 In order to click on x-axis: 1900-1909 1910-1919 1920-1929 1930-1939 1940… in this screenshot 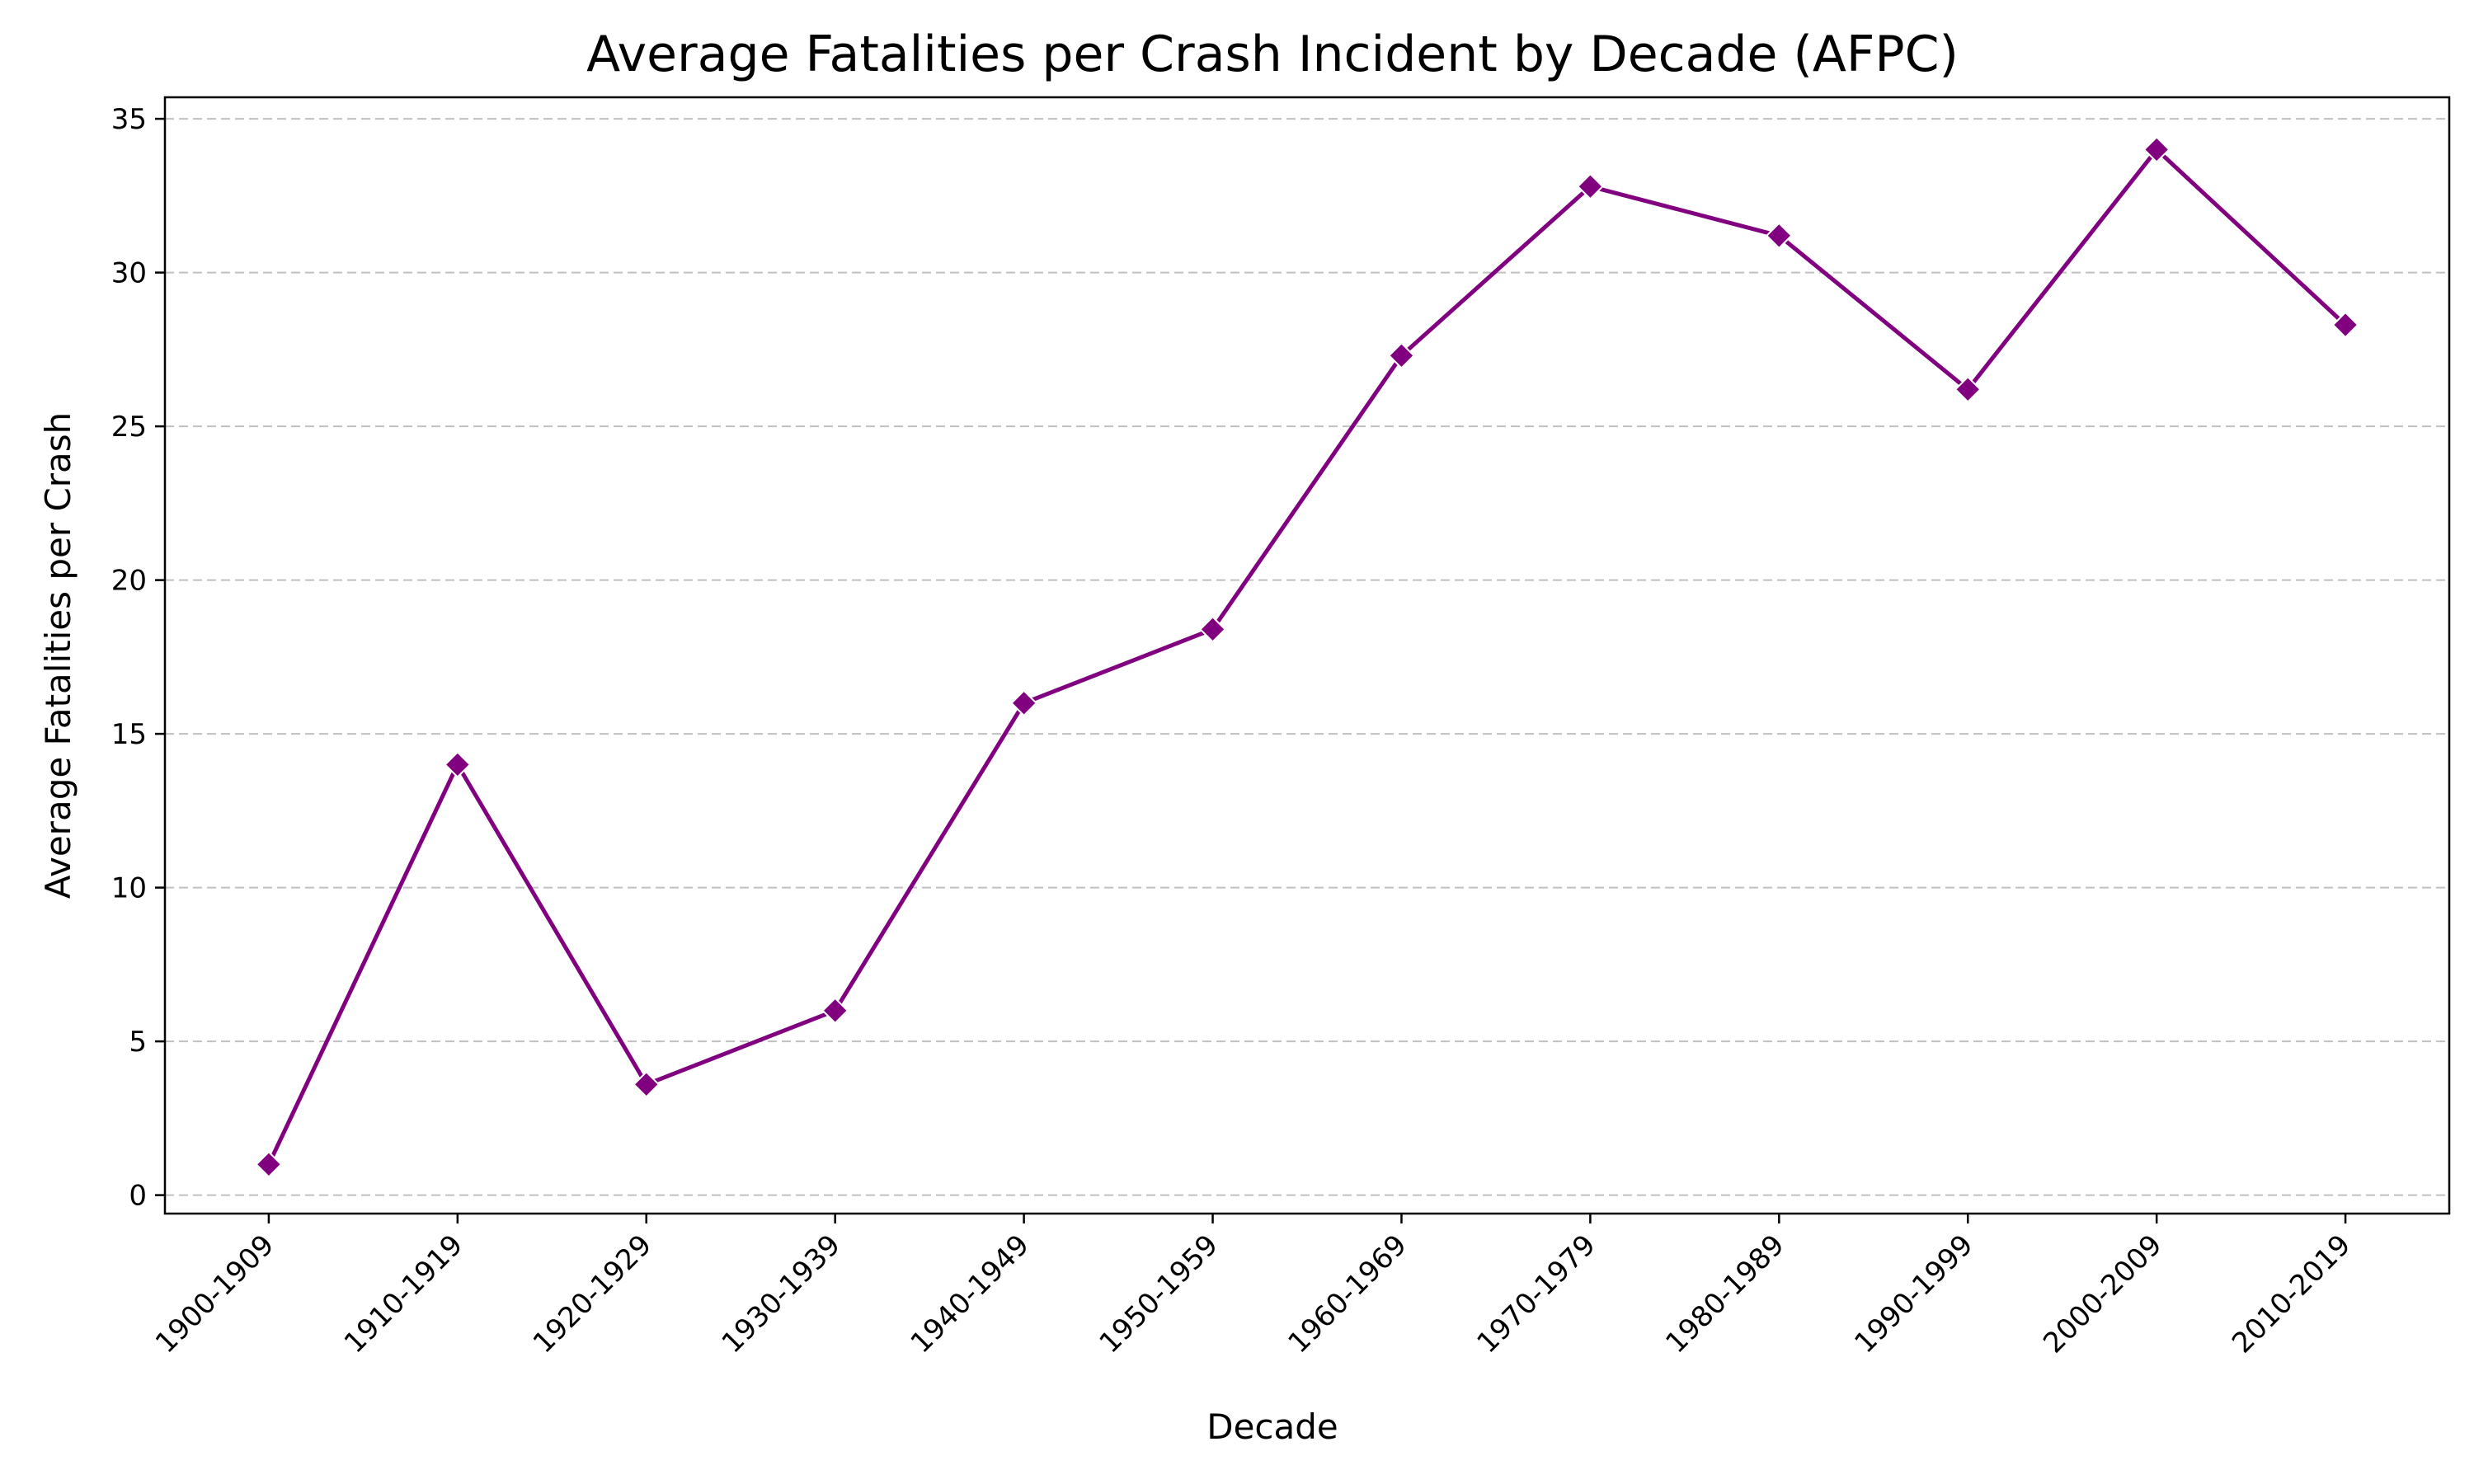, I will do `click(1253, 1287)`.